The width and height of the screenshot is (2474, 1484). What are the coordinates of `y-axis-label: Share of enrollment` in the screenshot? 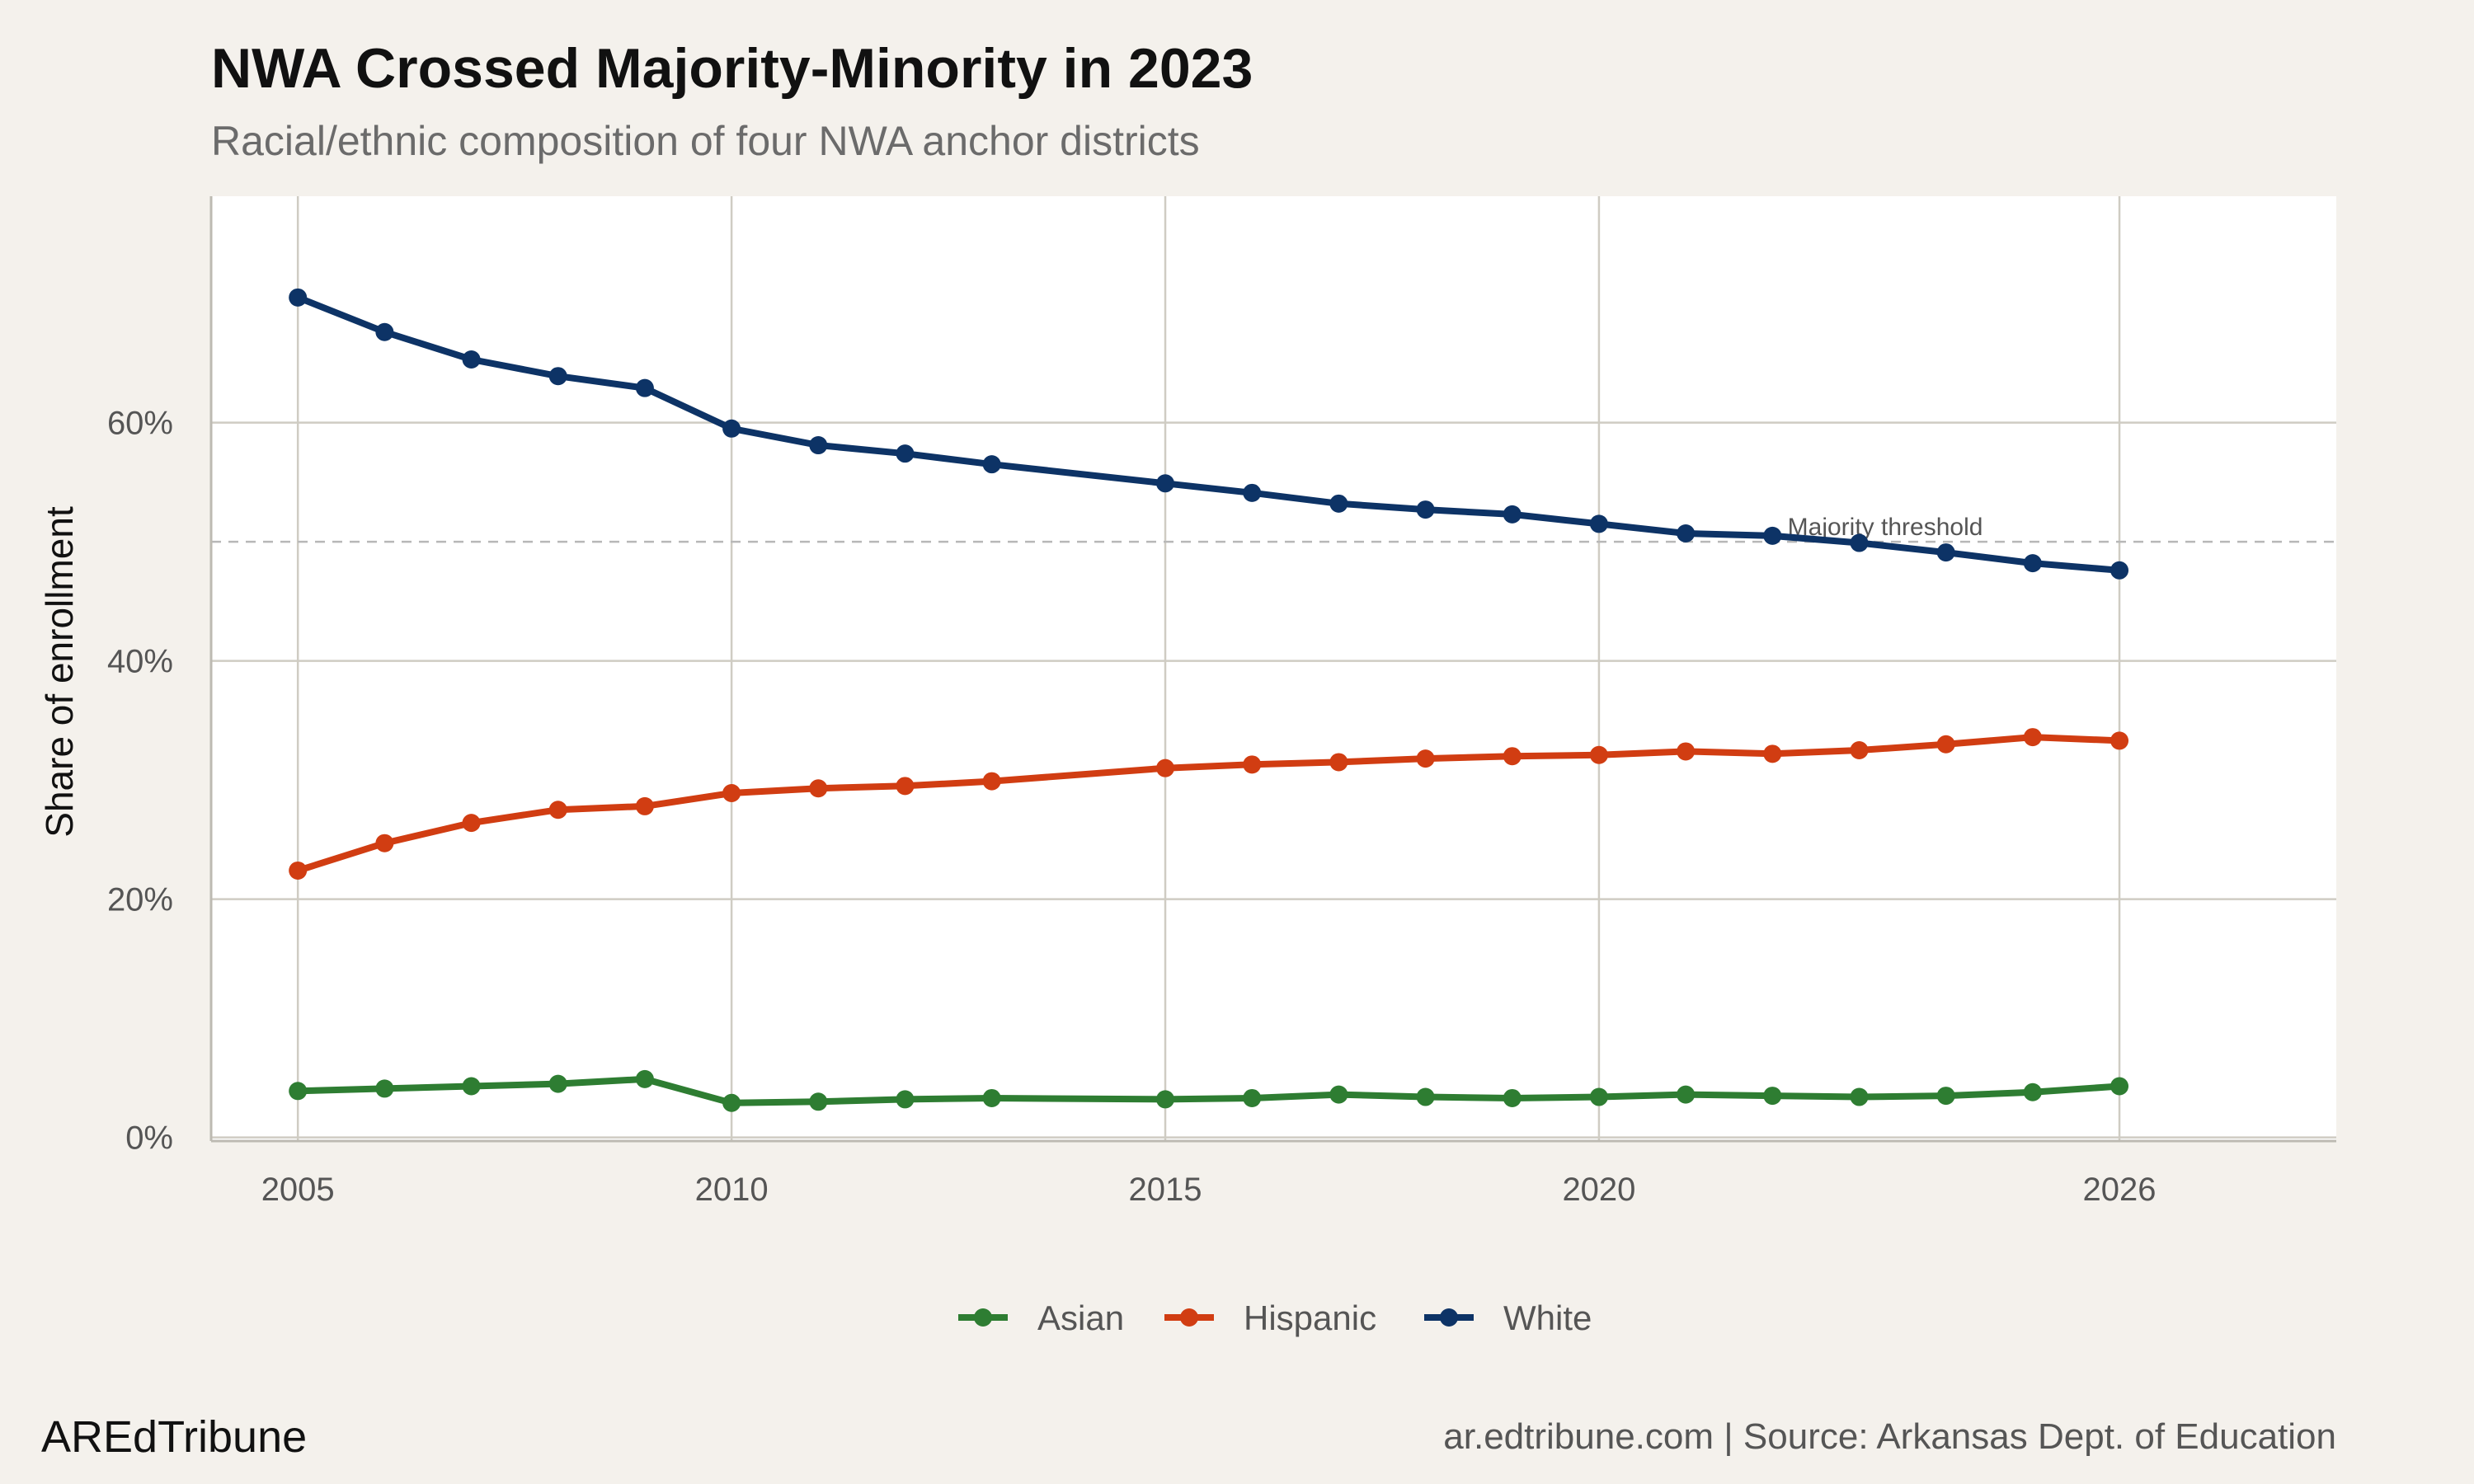 It's located at (59, 672).